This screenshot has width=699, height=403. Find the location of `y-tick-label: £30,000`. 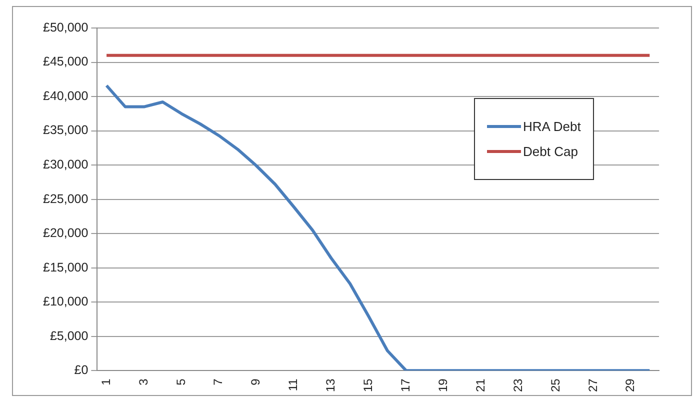

y-tick-label: £30,000 is located at coordinates (65, 165).